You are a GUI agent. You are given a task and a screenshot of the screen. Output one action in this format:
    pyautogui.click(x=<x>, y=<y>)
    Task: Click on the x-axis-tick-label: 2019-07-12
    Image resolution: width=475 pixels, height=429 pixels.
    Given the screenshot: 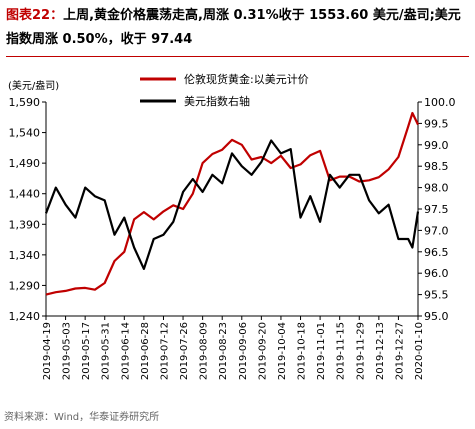 What is the action you would take?
    pyautogui.click(x=164, y=351)
    